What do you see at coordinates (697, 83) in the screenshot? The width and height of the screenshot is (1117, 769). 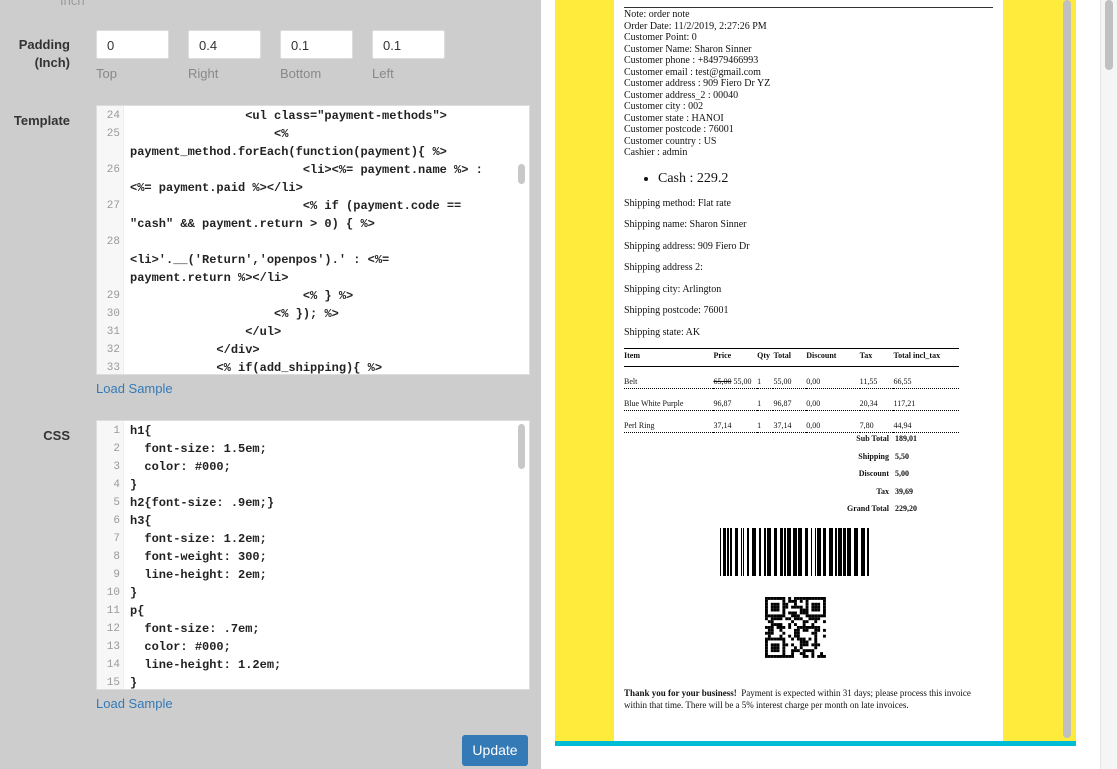 I see `customer-info-line: Customer address : 909 Fiero Dr YZ` at bounding box center [697, 83].